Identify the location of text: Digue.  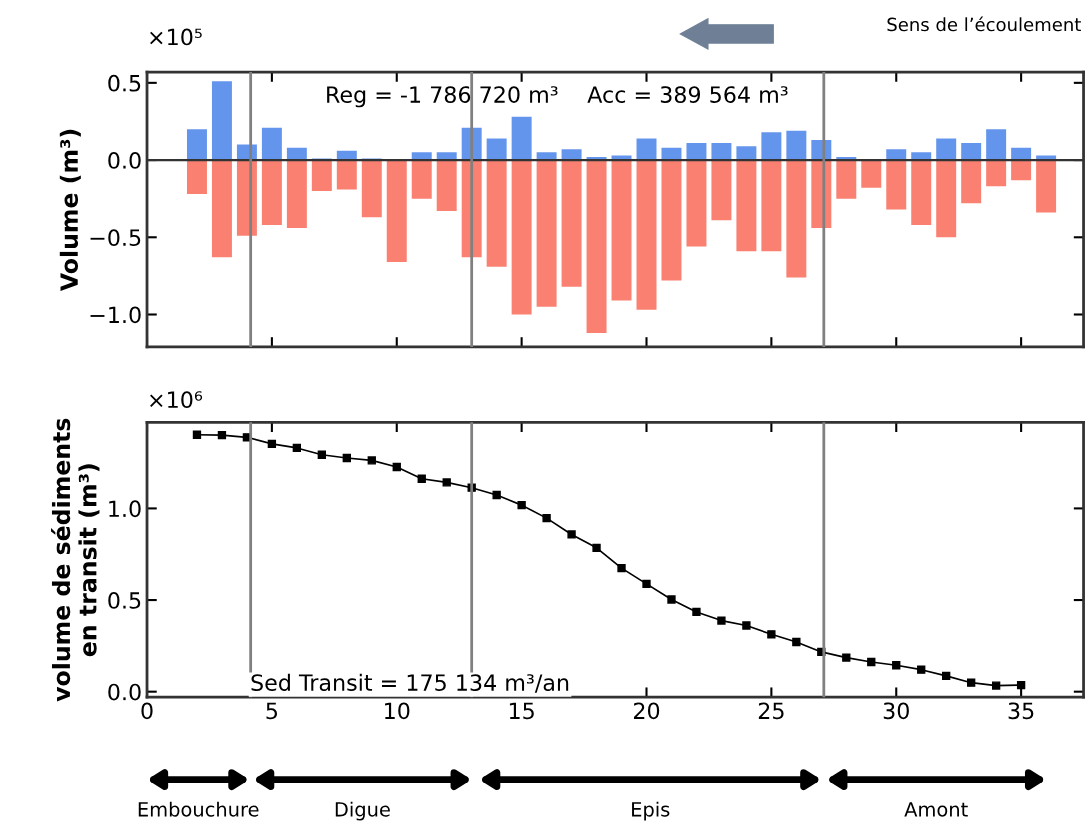
(362, 811).